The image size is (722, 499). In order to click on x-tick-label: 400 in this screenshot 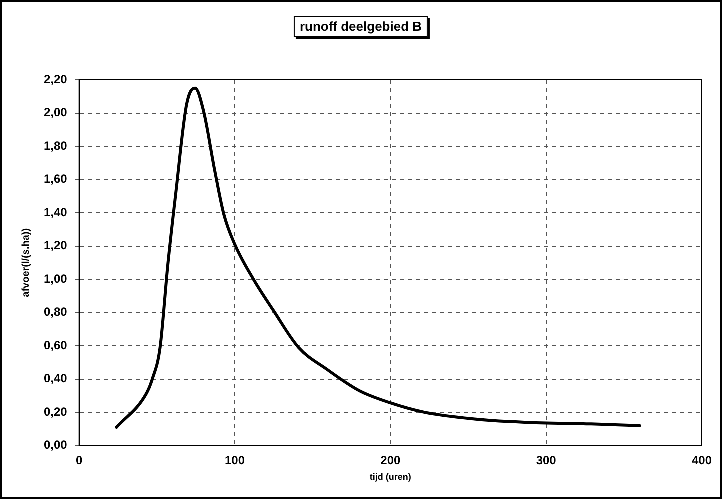, I will do `click(702, 460)`.